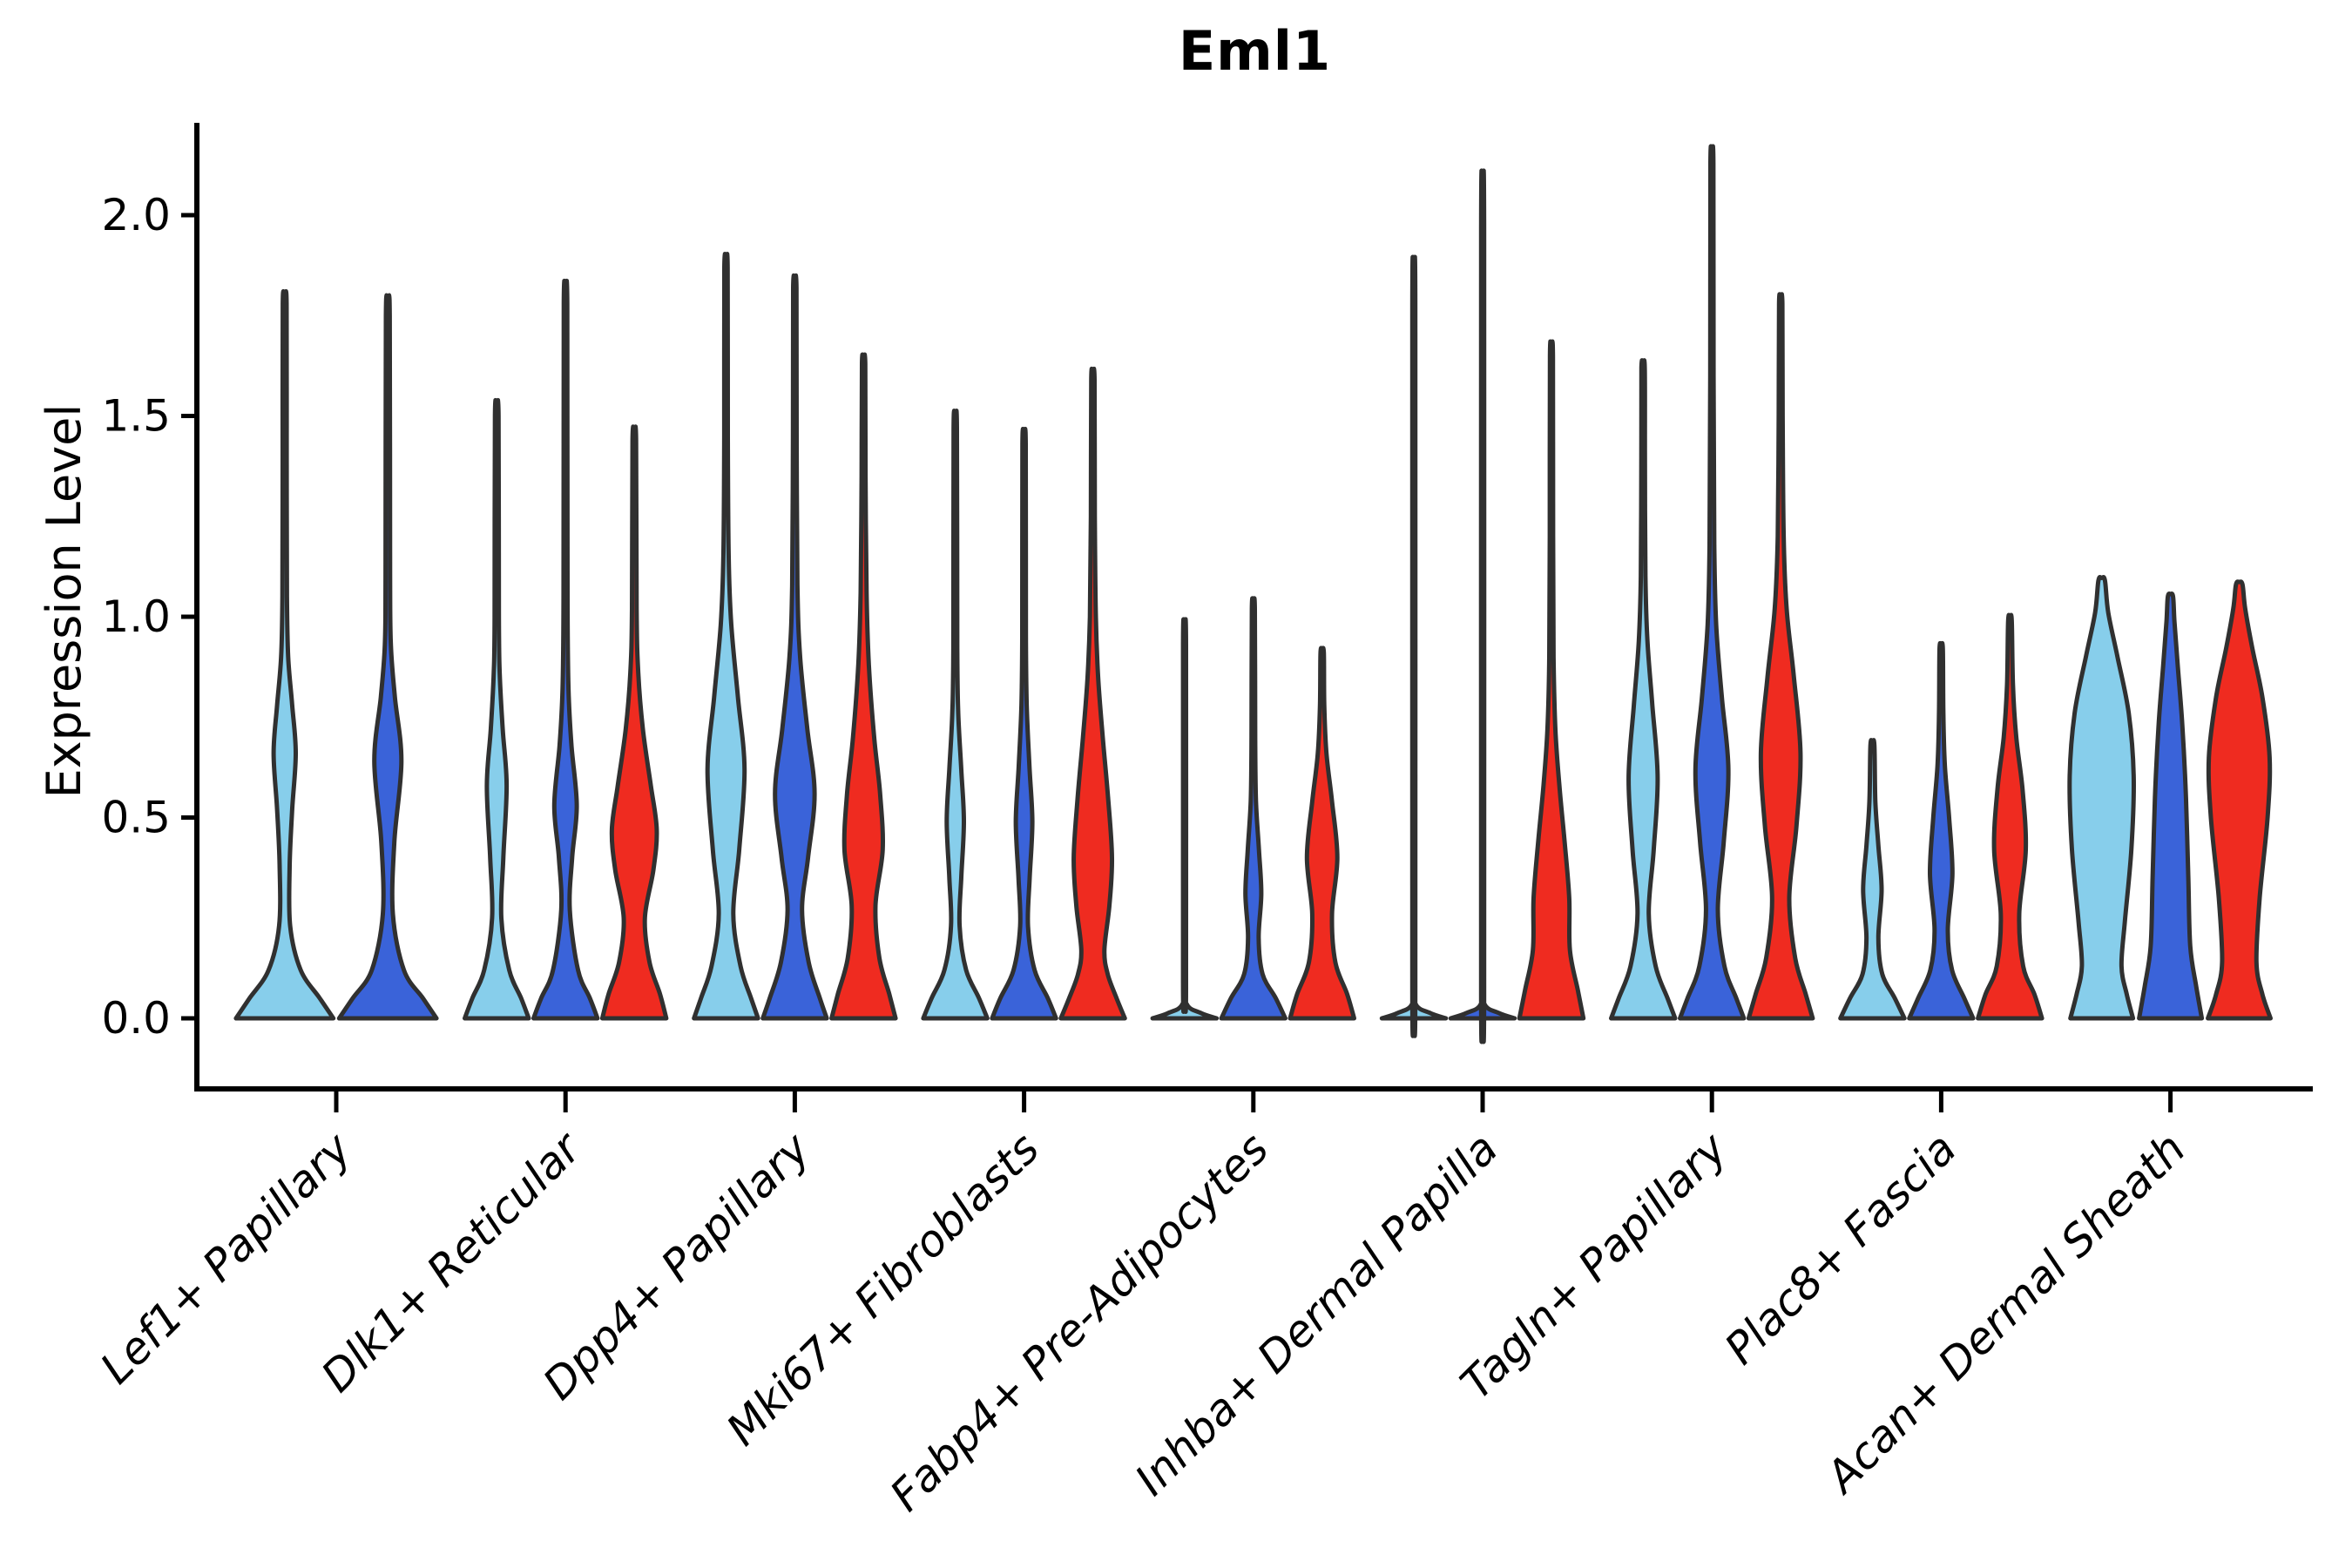 The width and height of the screenshot is (2352, 1568). Describe the element at coordinates (136, 416) in the screenshot. I see `y-tick-label: 1.5` at that location.